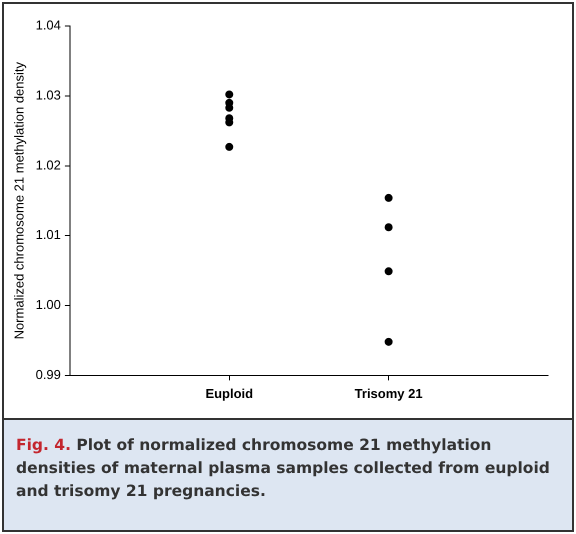 This screenshot has height=534, width=576. Describe the element at coordinates (18, 200) in the screenshot. I see `y-axis-title: Normalized chromosome 21 methylation density` at that location.